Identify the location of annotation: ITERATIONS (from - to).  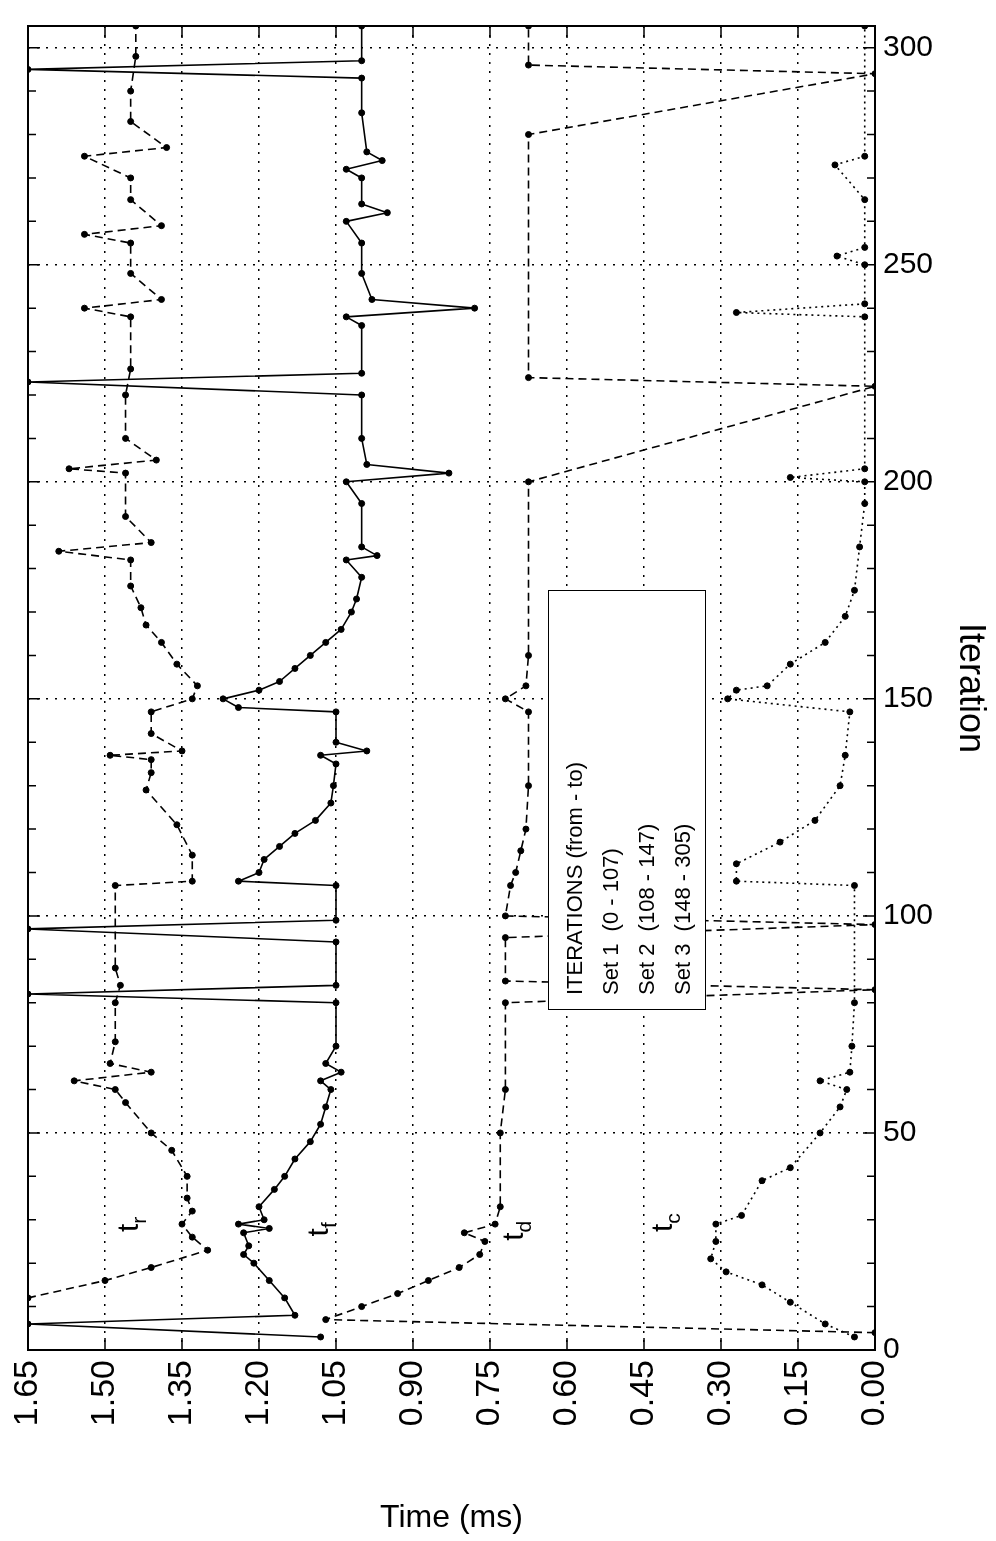
(574, 877).